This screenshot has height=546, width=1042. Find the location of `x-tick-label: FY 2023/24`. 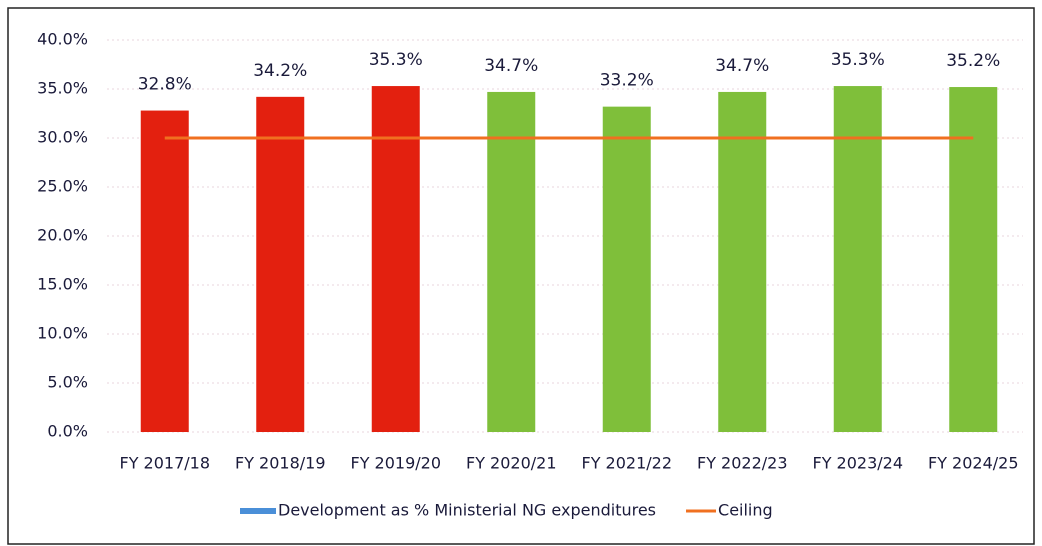

x-tick-label: FY 2023/24 is located at coordinates (857, 463).